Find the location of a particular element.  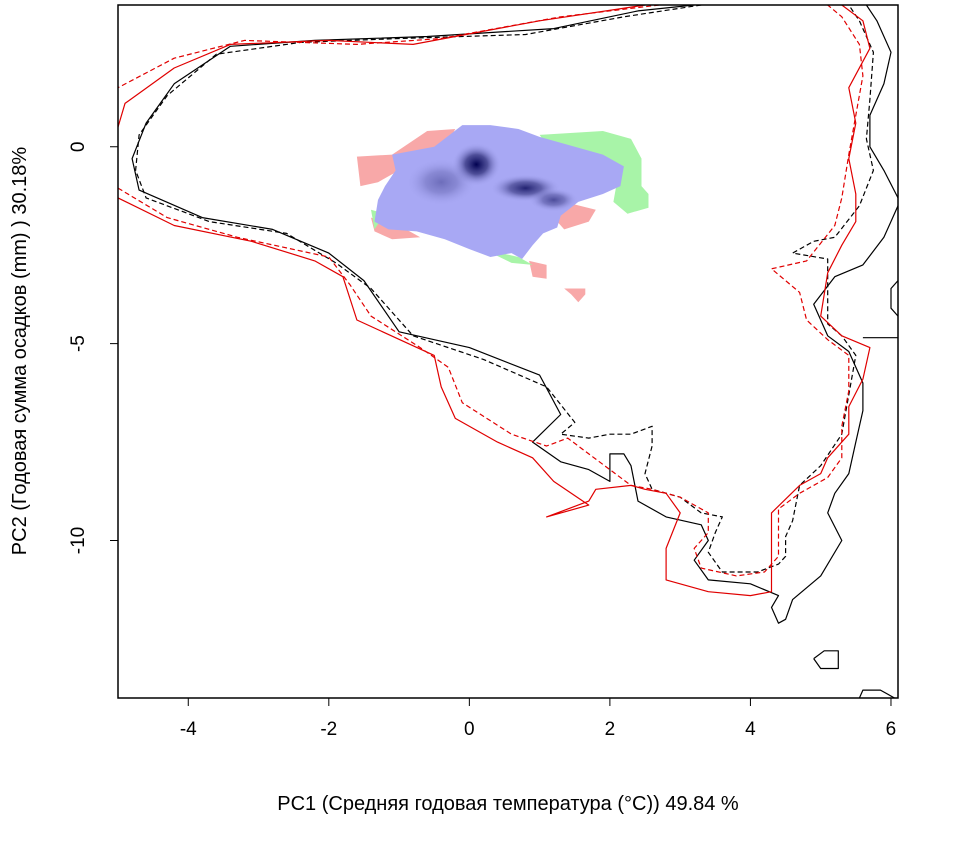

y-tick-label: -5 is located at coordinates (78, 343).